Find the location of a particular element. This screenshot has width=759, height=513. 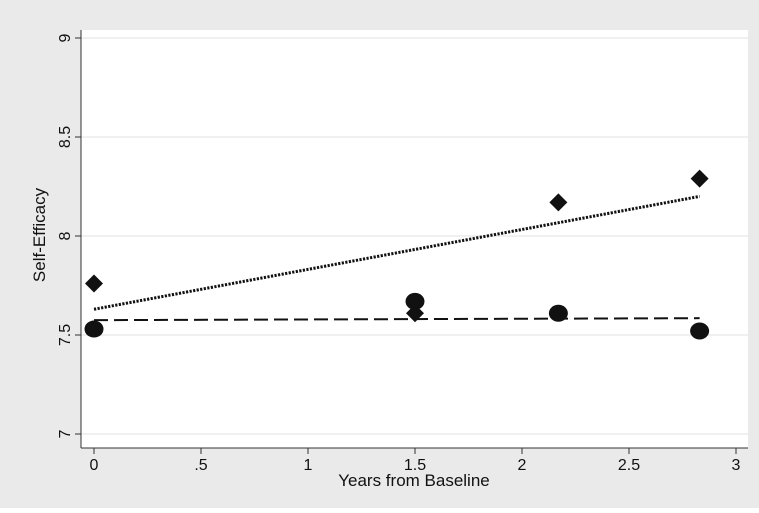

y-tick-label: 8 is located at coordinates (65, 235).